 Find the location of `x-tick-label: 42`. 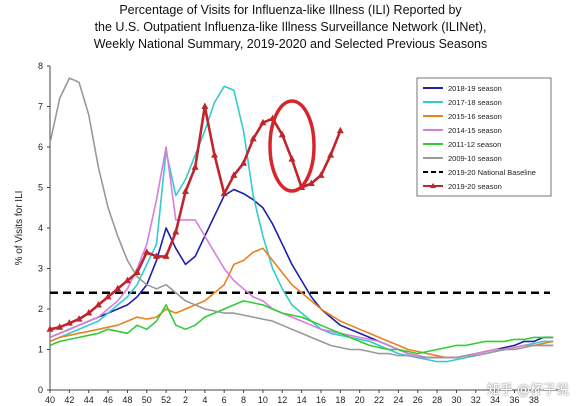

x-tick-label: 42 is located at coordinates (69, 400).